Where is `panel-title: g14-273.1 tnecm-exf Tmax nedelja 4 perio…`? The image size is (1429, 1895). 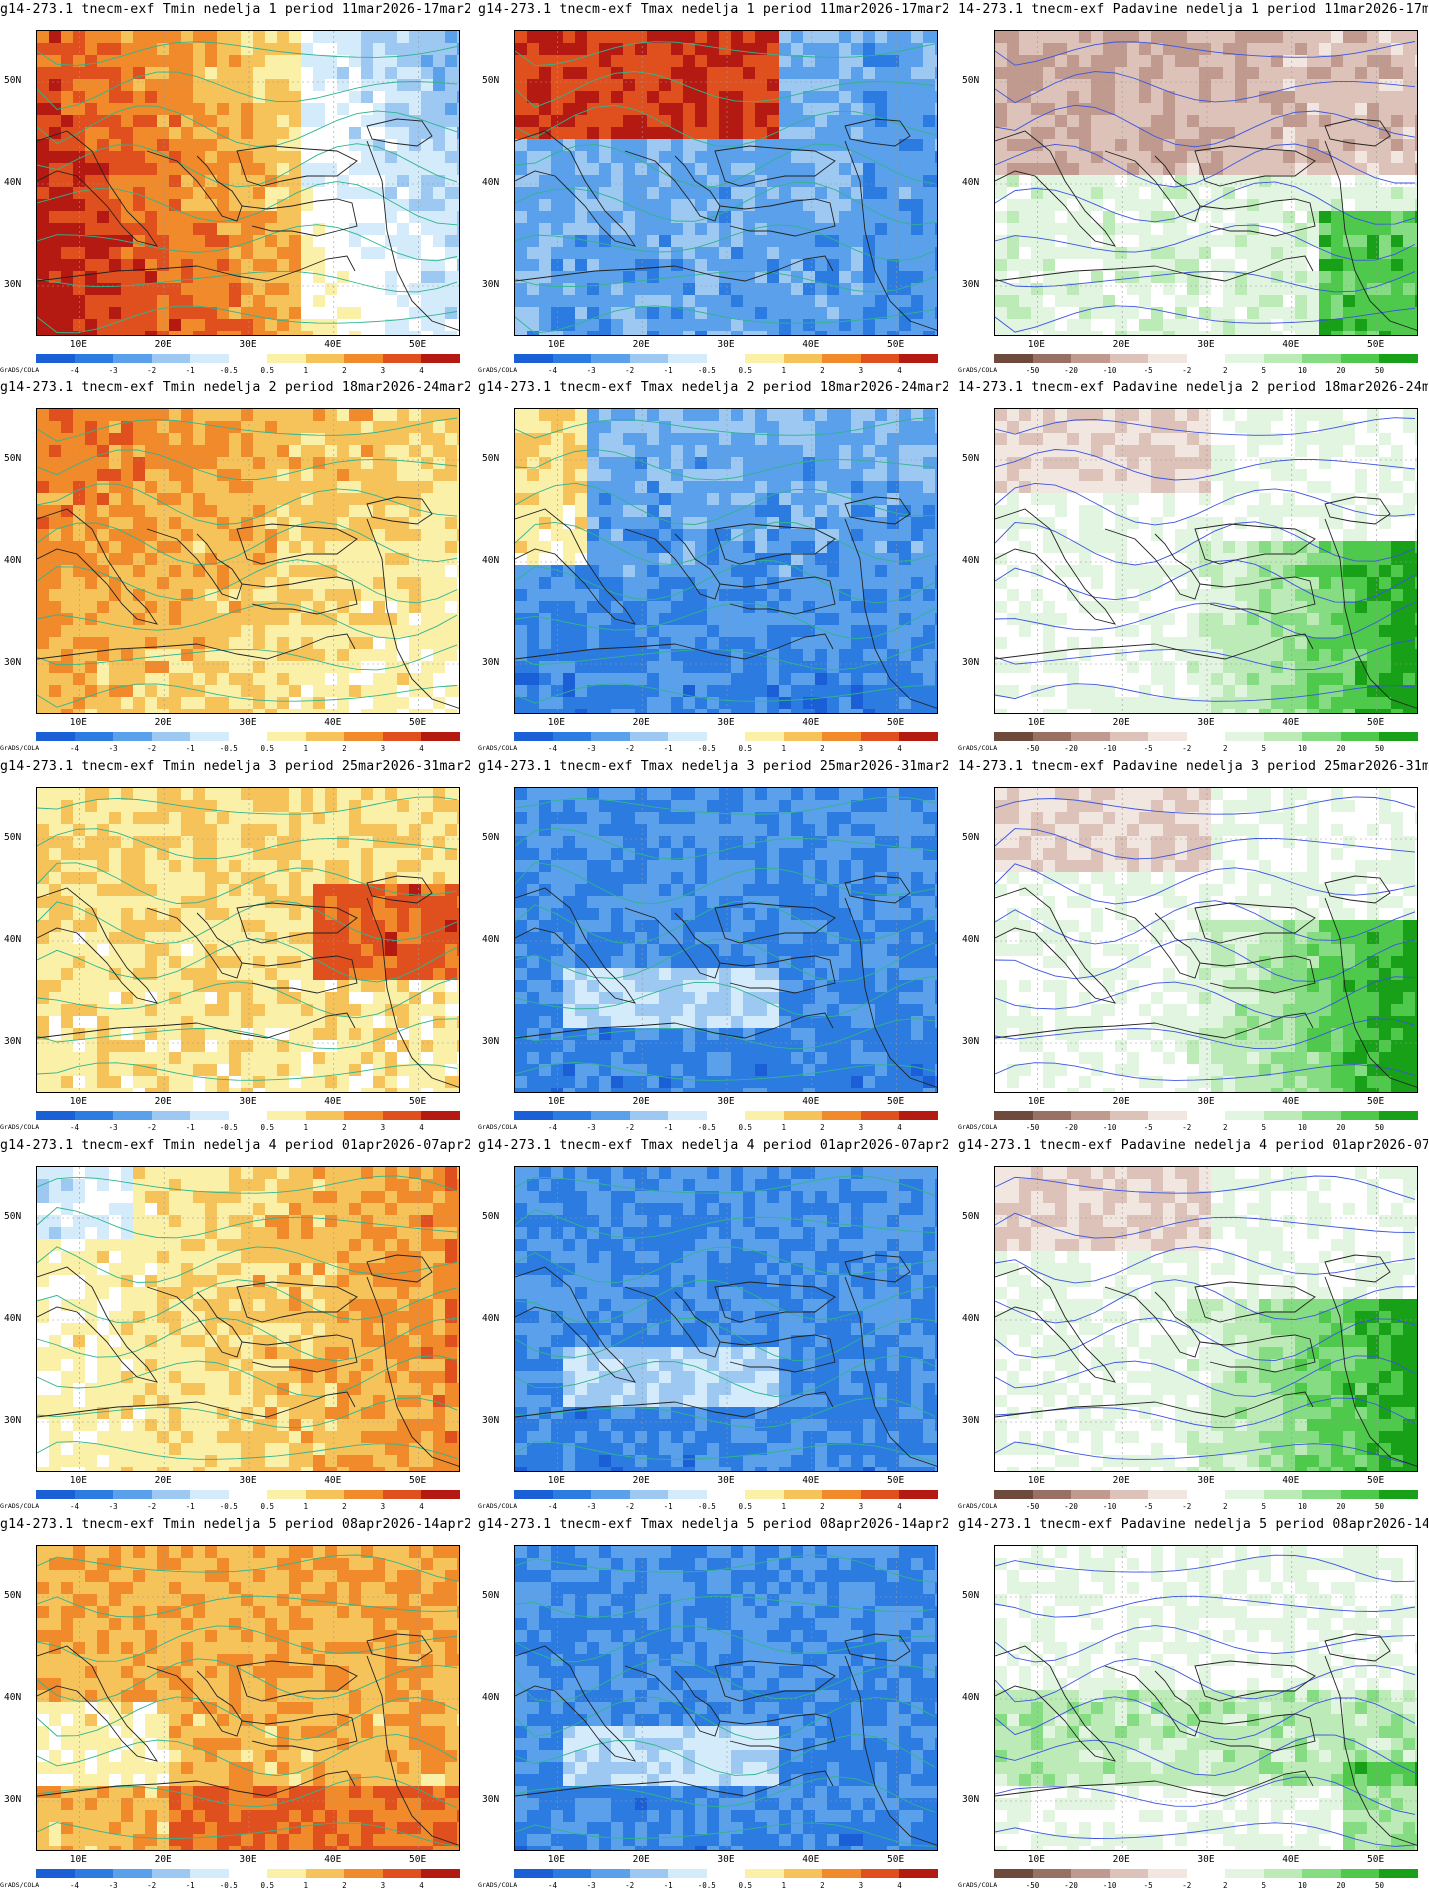 panel-title: g14-273.1 tnecm-exf Tmax nedelja 4 perio… is located at coordinates (713, 1145).